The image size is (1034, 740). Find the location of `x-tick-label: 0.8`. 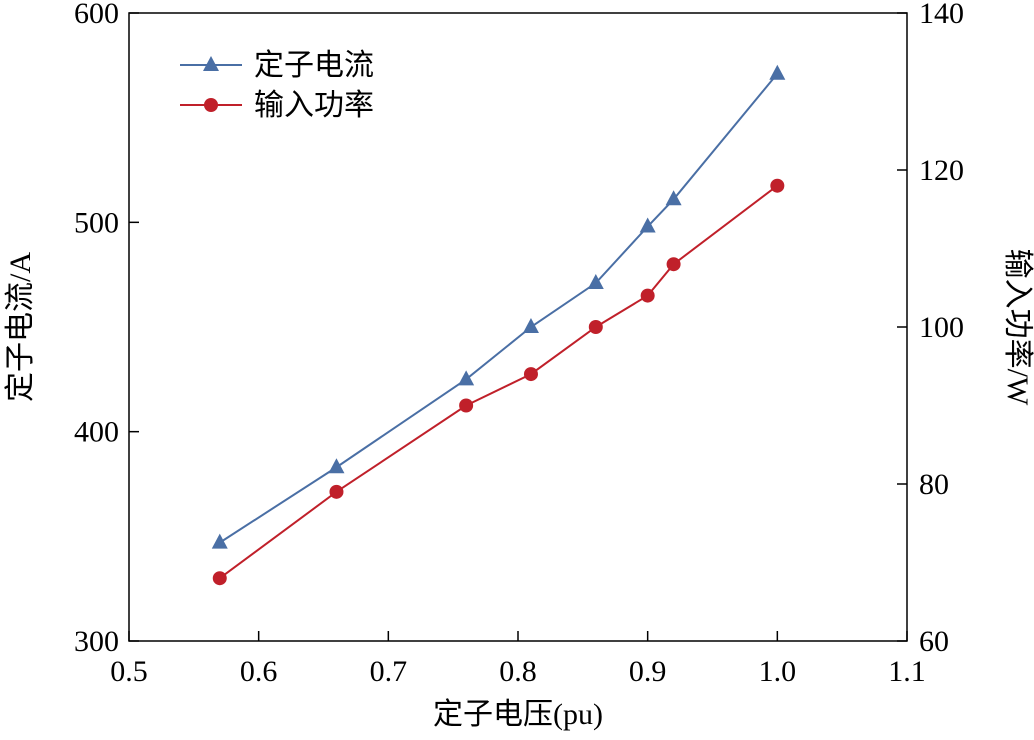

x-tick-label: 0.8 is located at coordinates (518, 671).